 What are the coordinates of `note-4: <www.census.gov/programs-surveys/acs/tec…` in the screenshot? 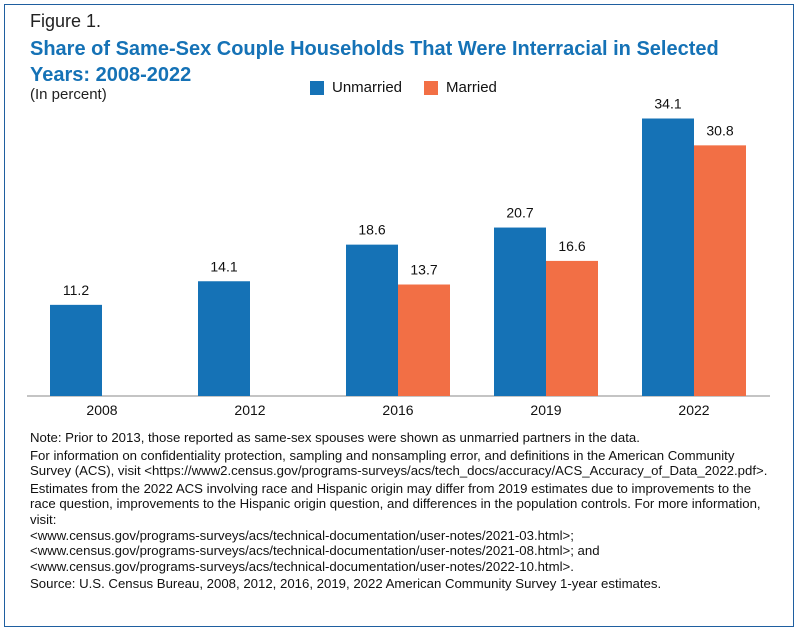 It's located at (302, 535).